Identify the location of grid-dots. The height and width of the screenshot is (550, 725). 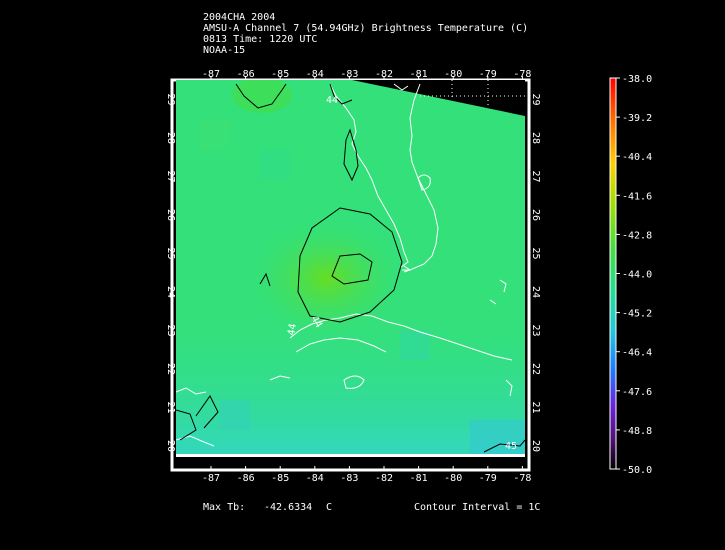
(472, 93).